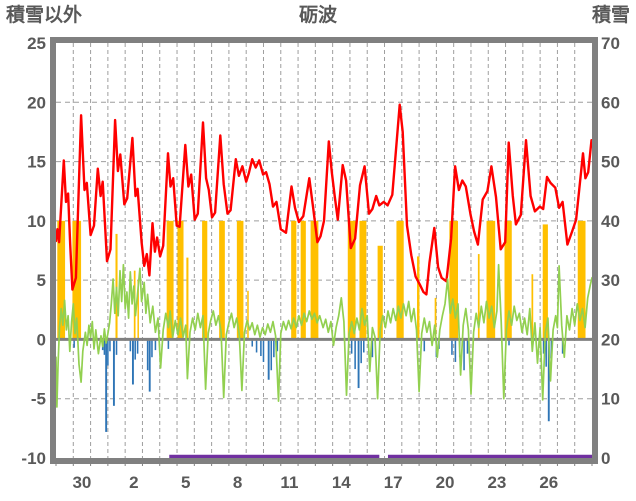 This screenshot has width=636, height=501. What do you see at coordinates (610, 280) in the screenshot?
I see `right-tick-label: 30` at bounding box center [610, 280].